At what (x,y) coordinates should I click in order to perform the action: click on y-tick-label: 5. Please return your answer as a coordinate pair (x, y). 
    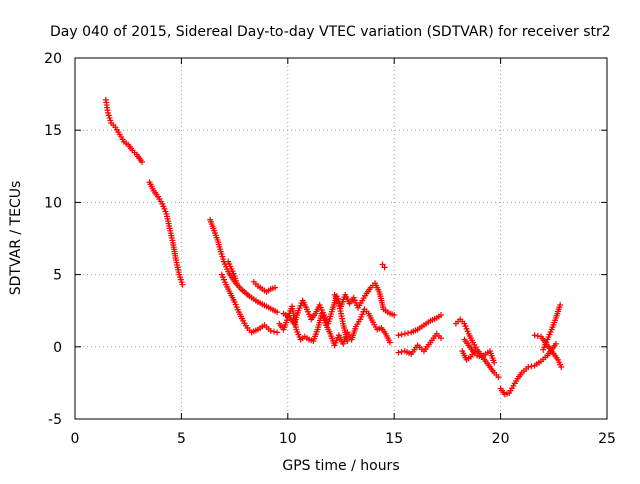
    Looking at the image, I should click on (57, 276).